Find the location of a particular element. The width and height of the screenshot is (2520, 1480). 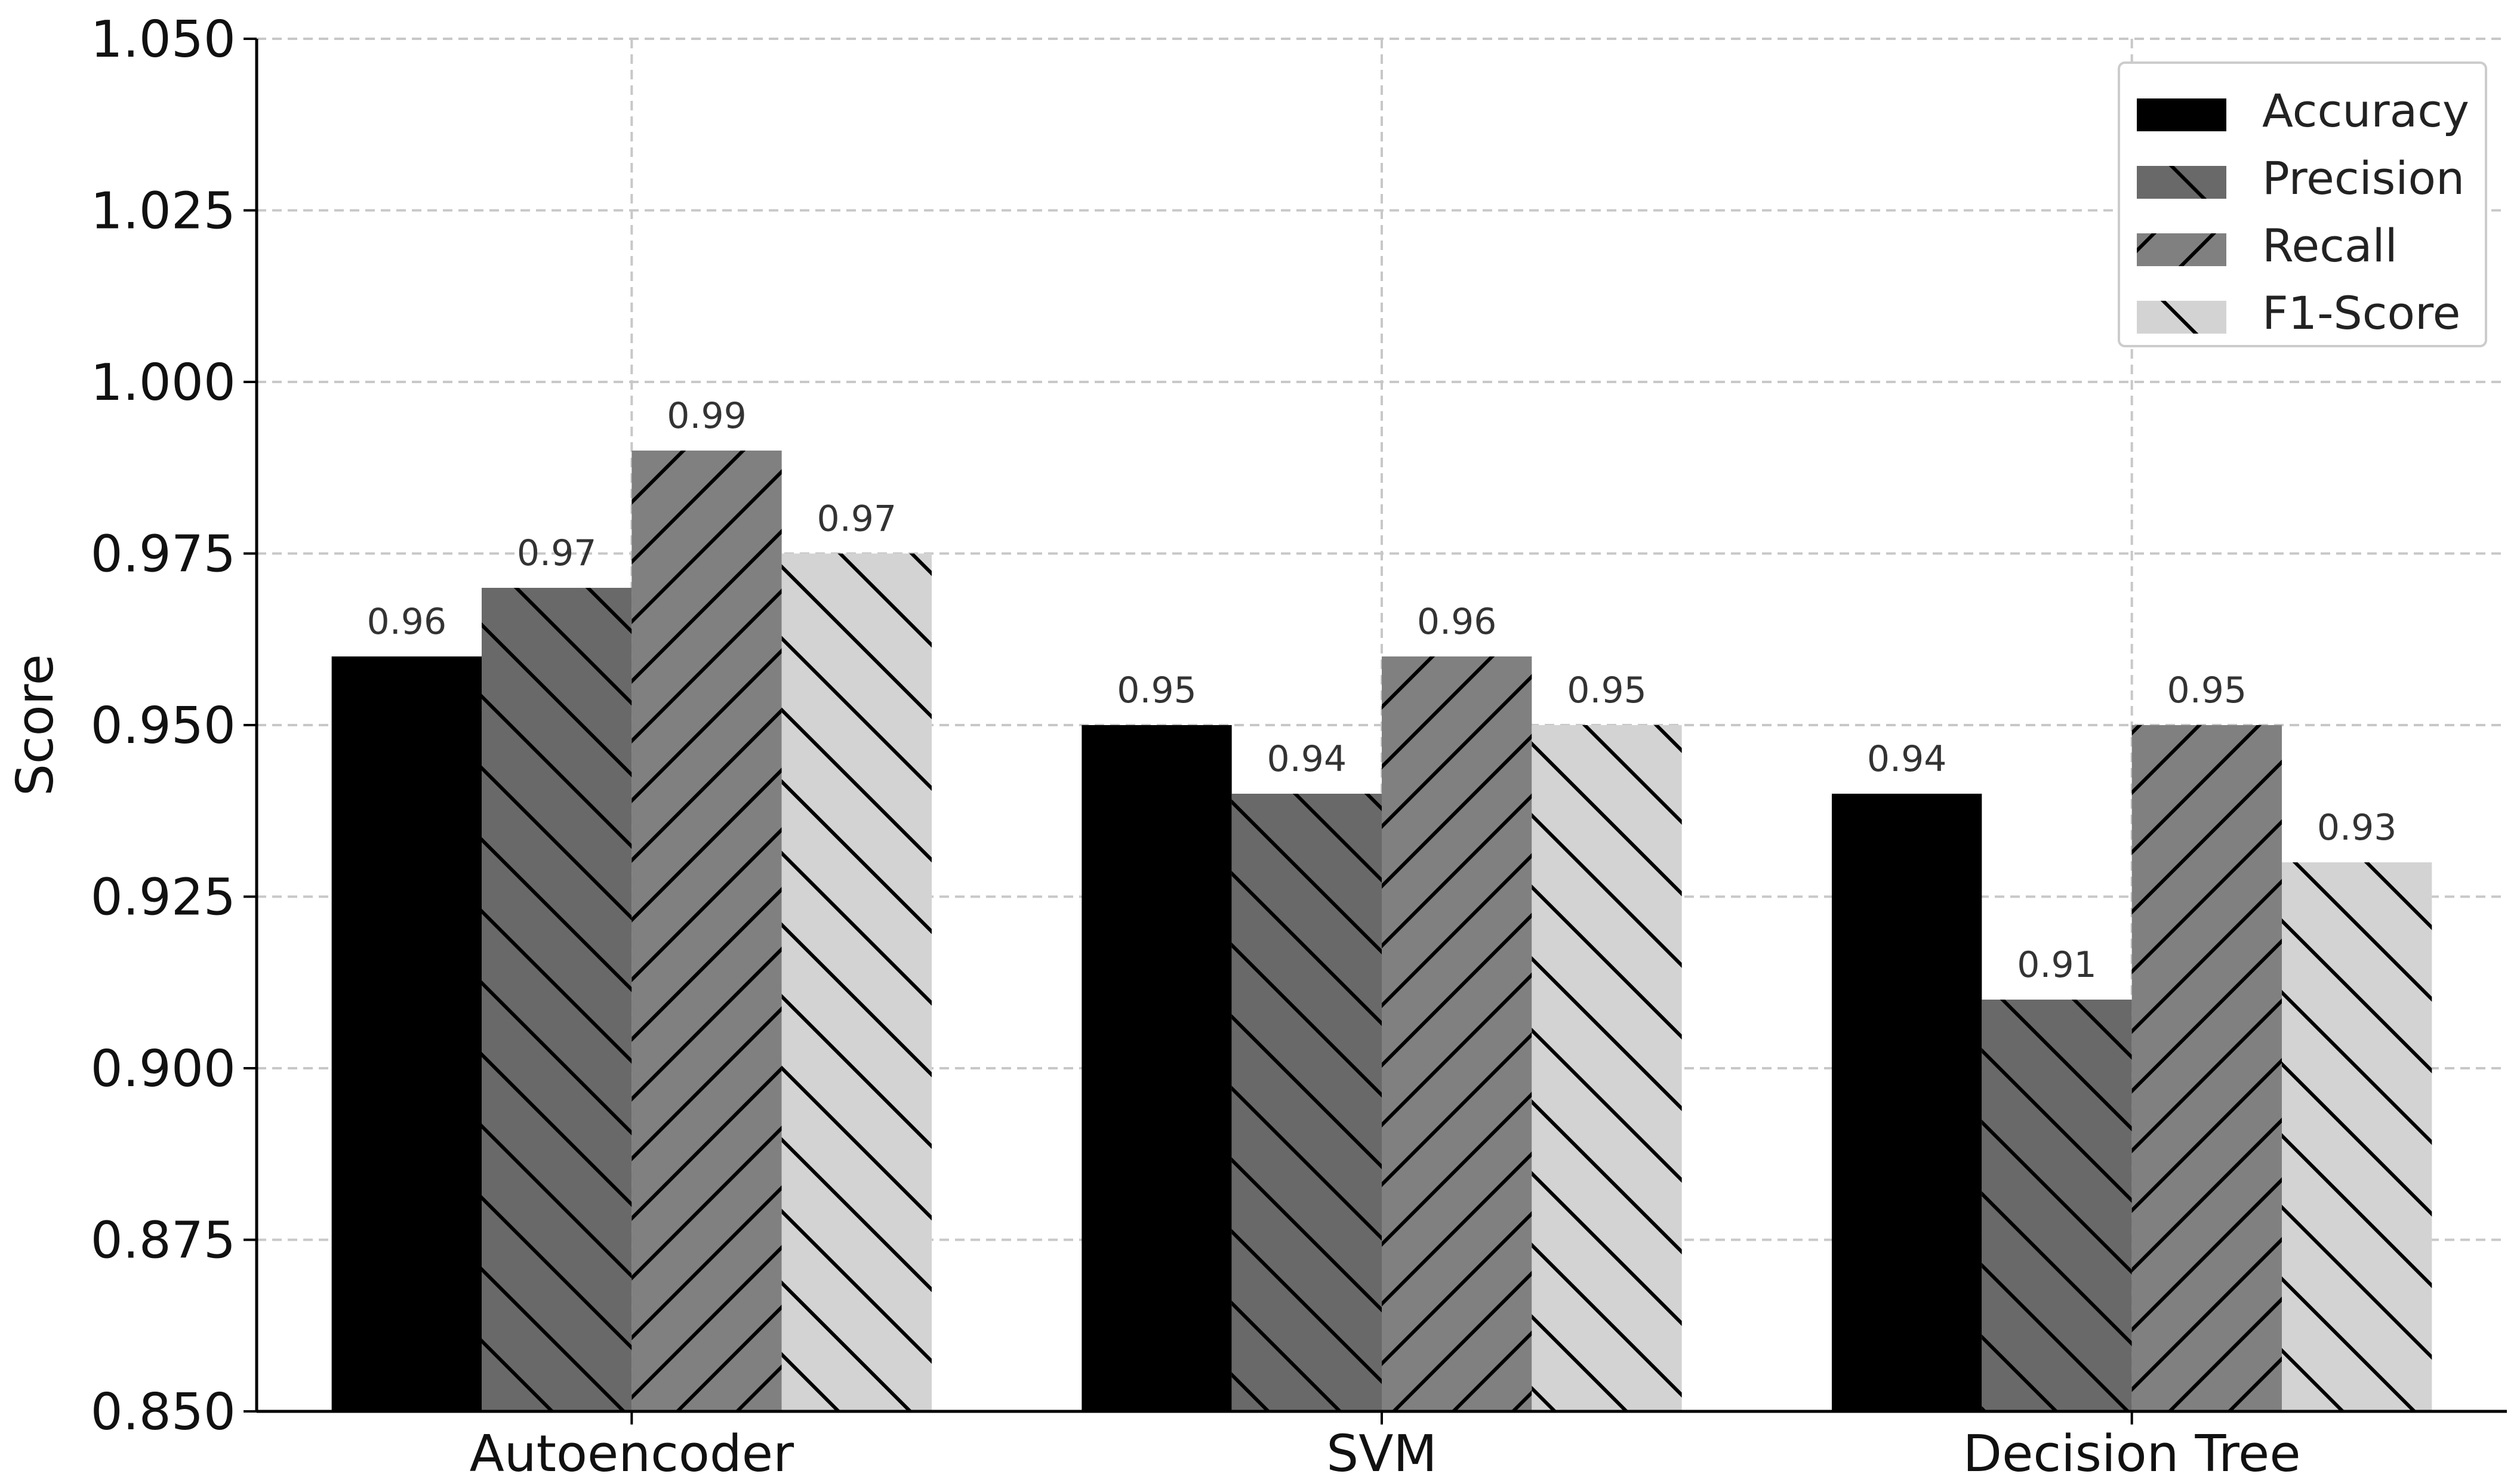

legend-swatch is located at coordinates (2181, 115).